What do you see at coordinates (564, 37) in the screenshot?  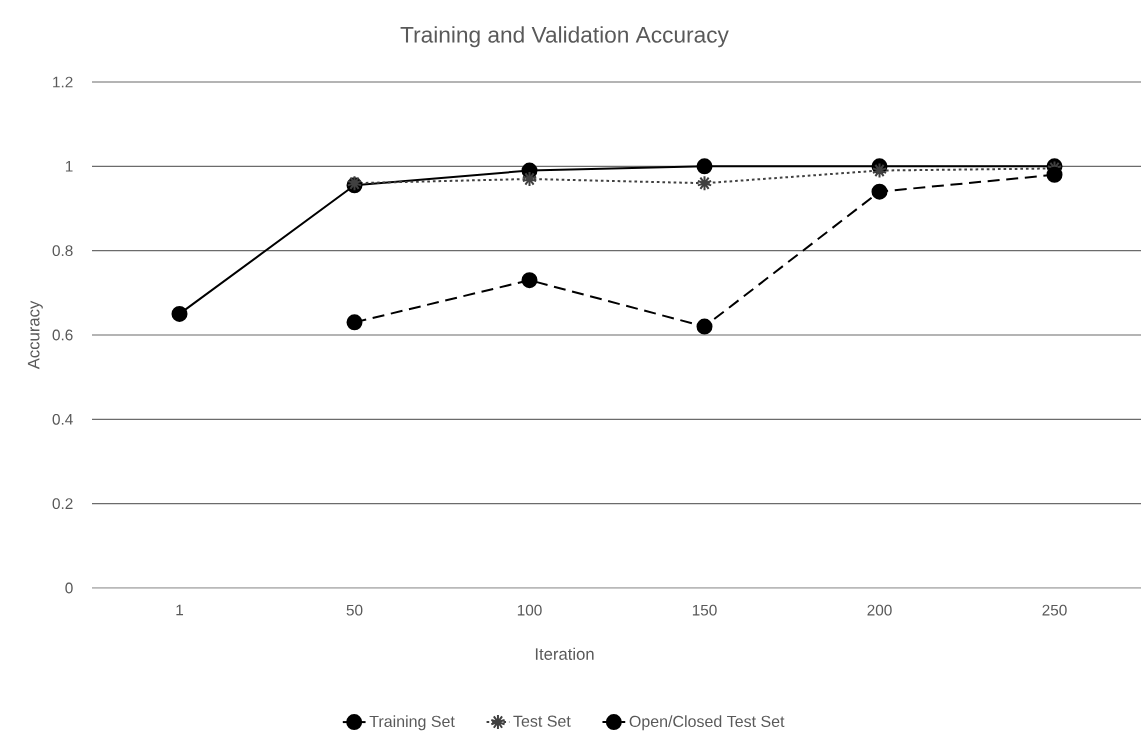 I see `chart-title: Training and Validation Accuracy` at bounding box center [564, 37].